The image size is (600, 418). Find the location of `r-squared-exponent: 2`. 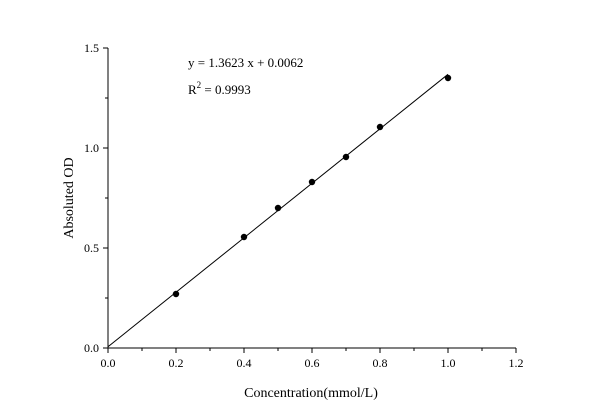

r-squared-exponent: 2 is located at coordinates (199, 85).